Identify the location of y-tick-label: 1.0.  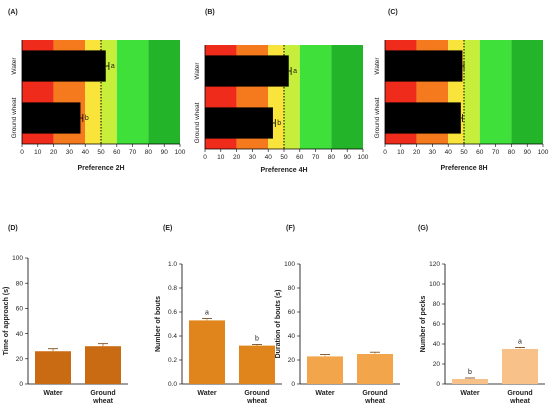
(172, 264).